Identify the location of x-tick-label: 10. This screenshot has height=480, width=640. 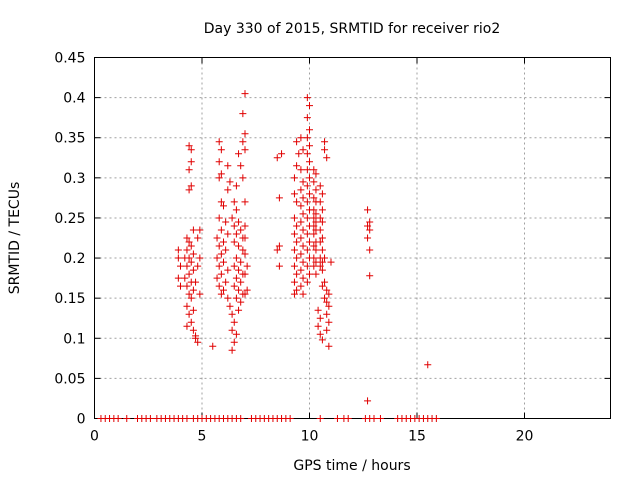
(310, 437).